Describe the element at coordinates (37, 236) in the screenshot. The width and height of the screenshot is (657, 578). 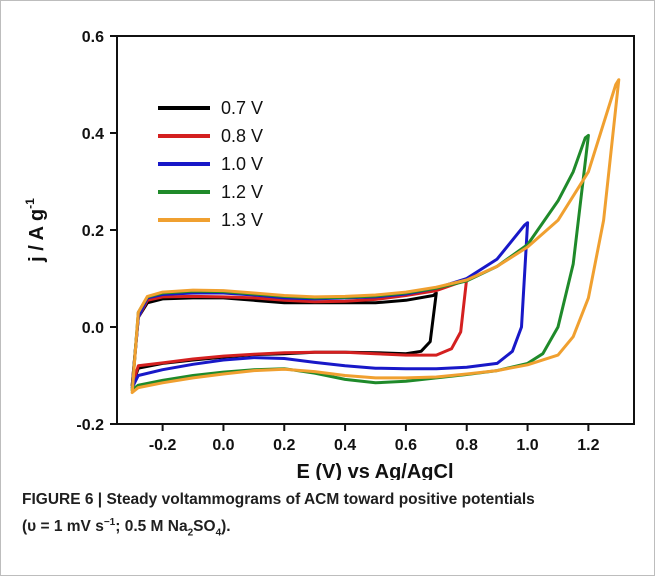
I see `y-axis-title-main: j / A g` at that location.